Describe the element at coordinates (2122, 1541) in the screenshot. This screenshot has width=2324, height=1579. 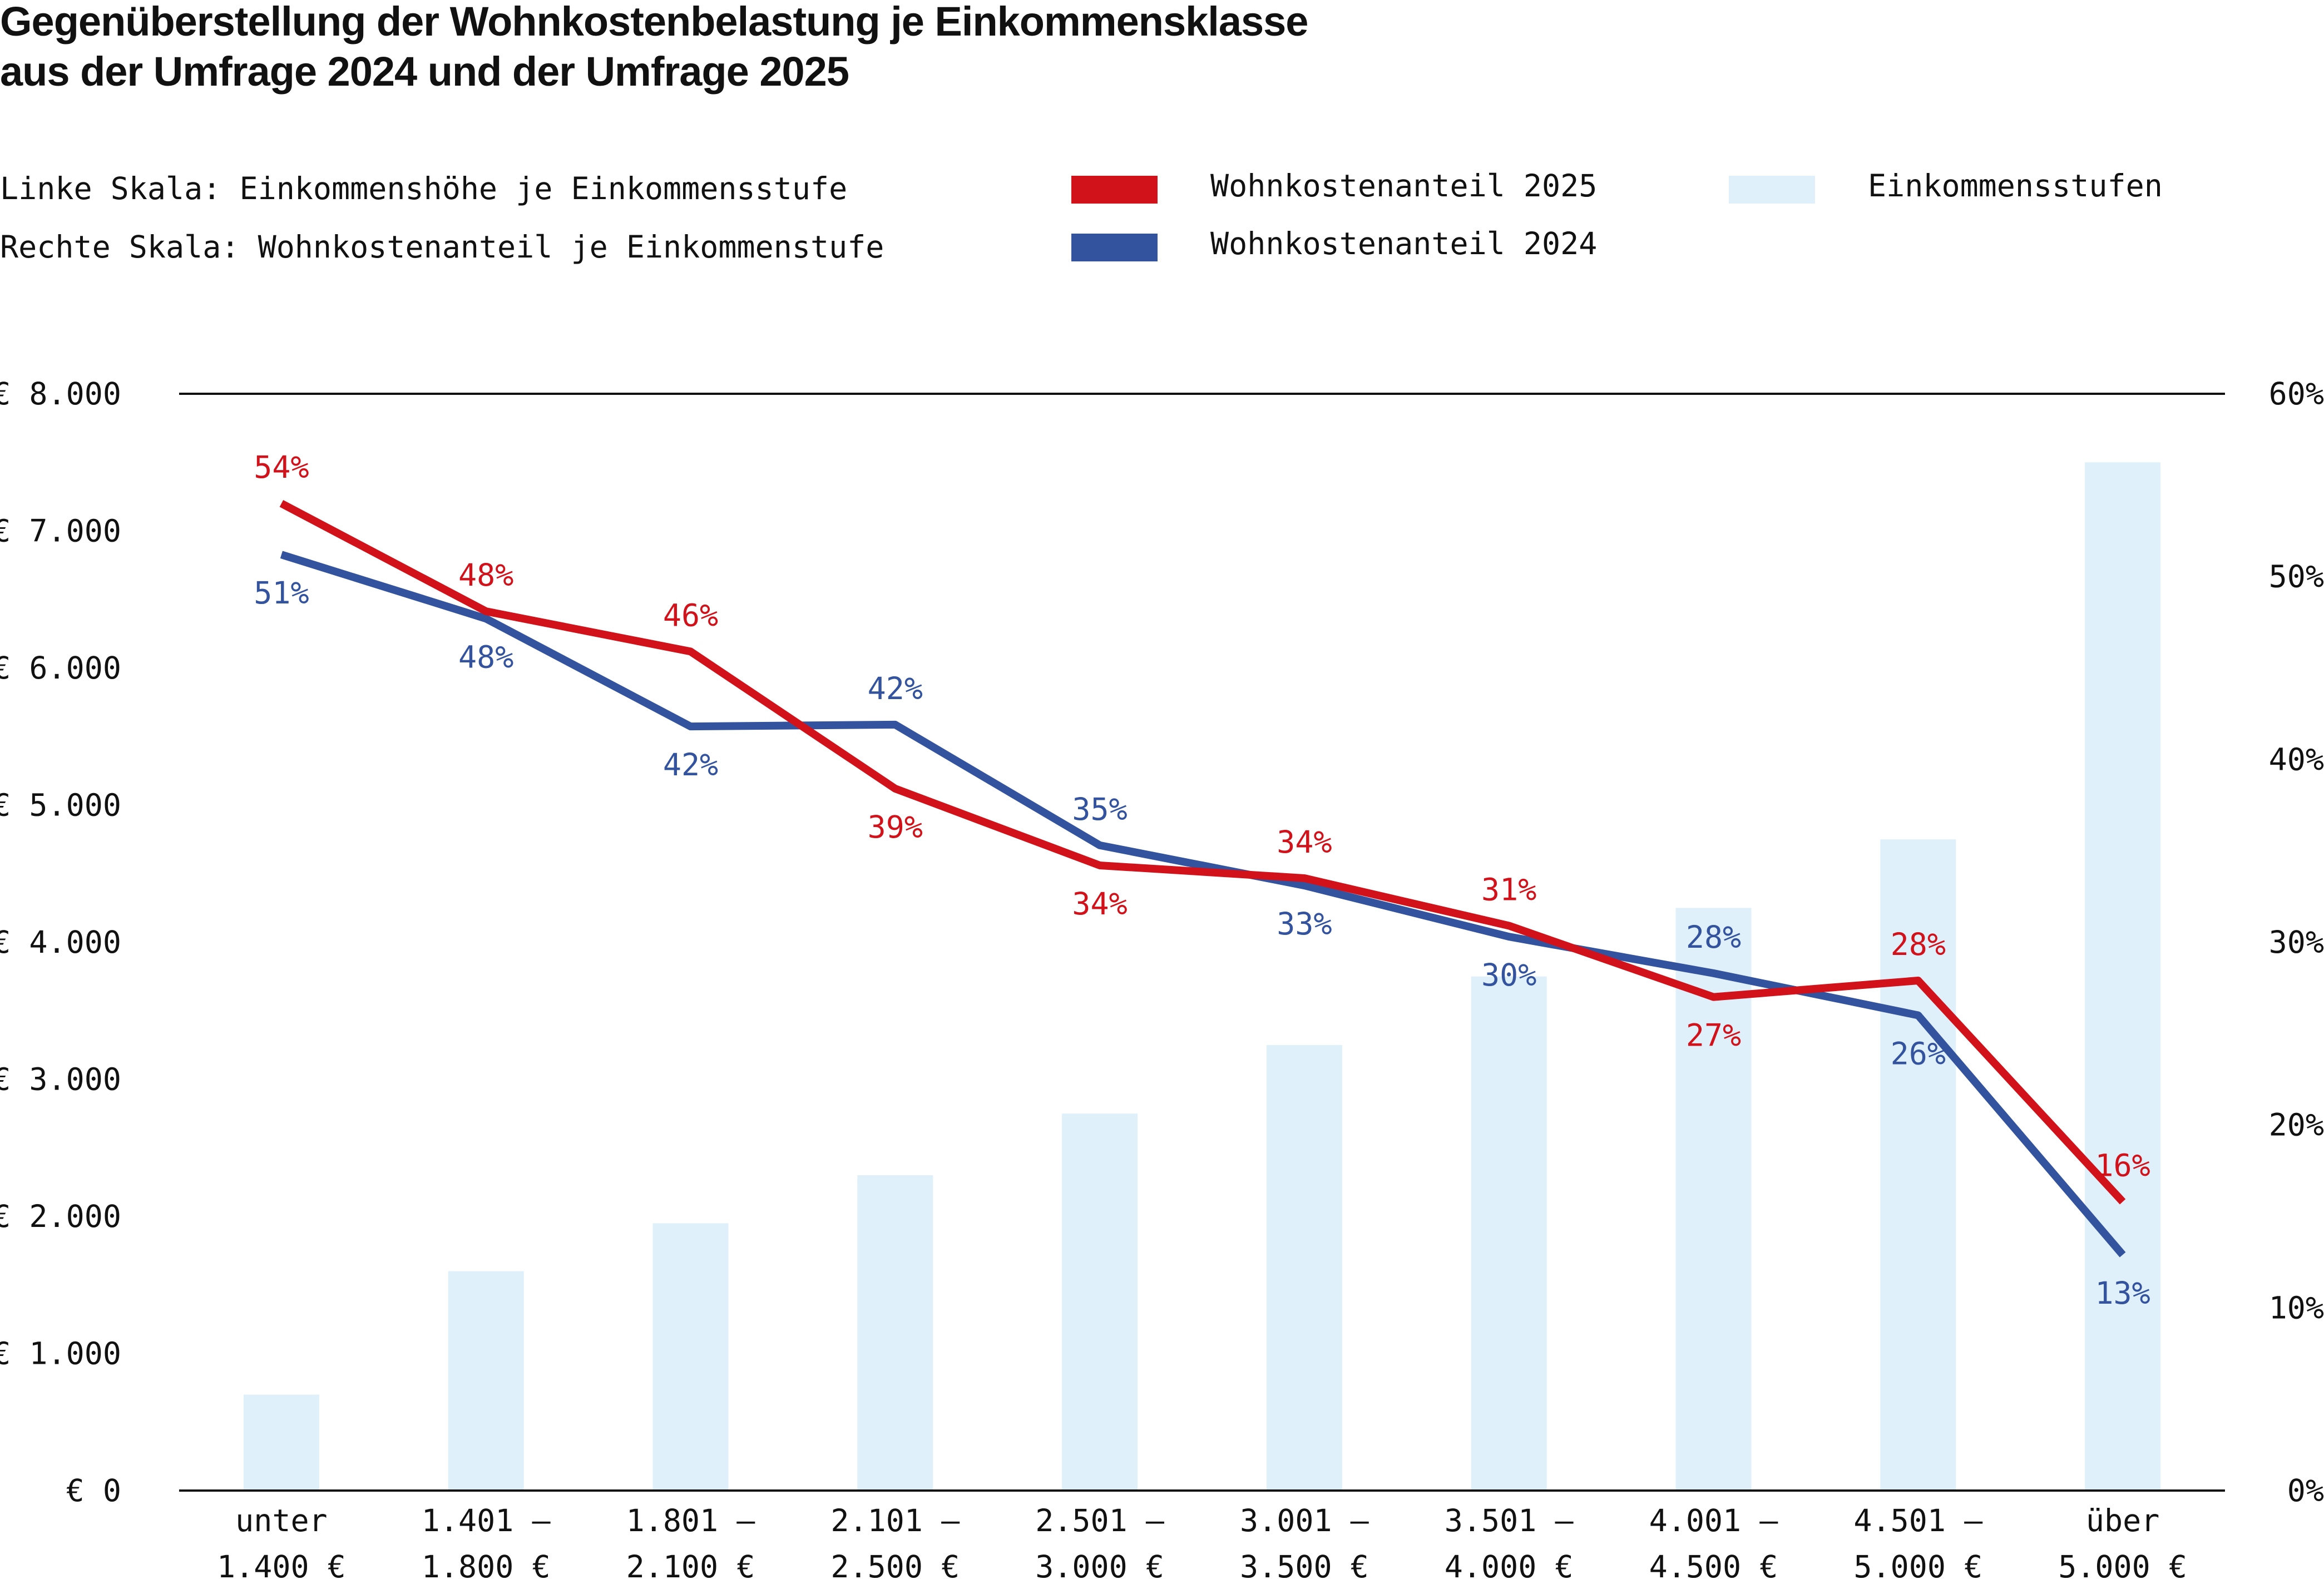
I see `category-label: über 5.000 €` at that location.